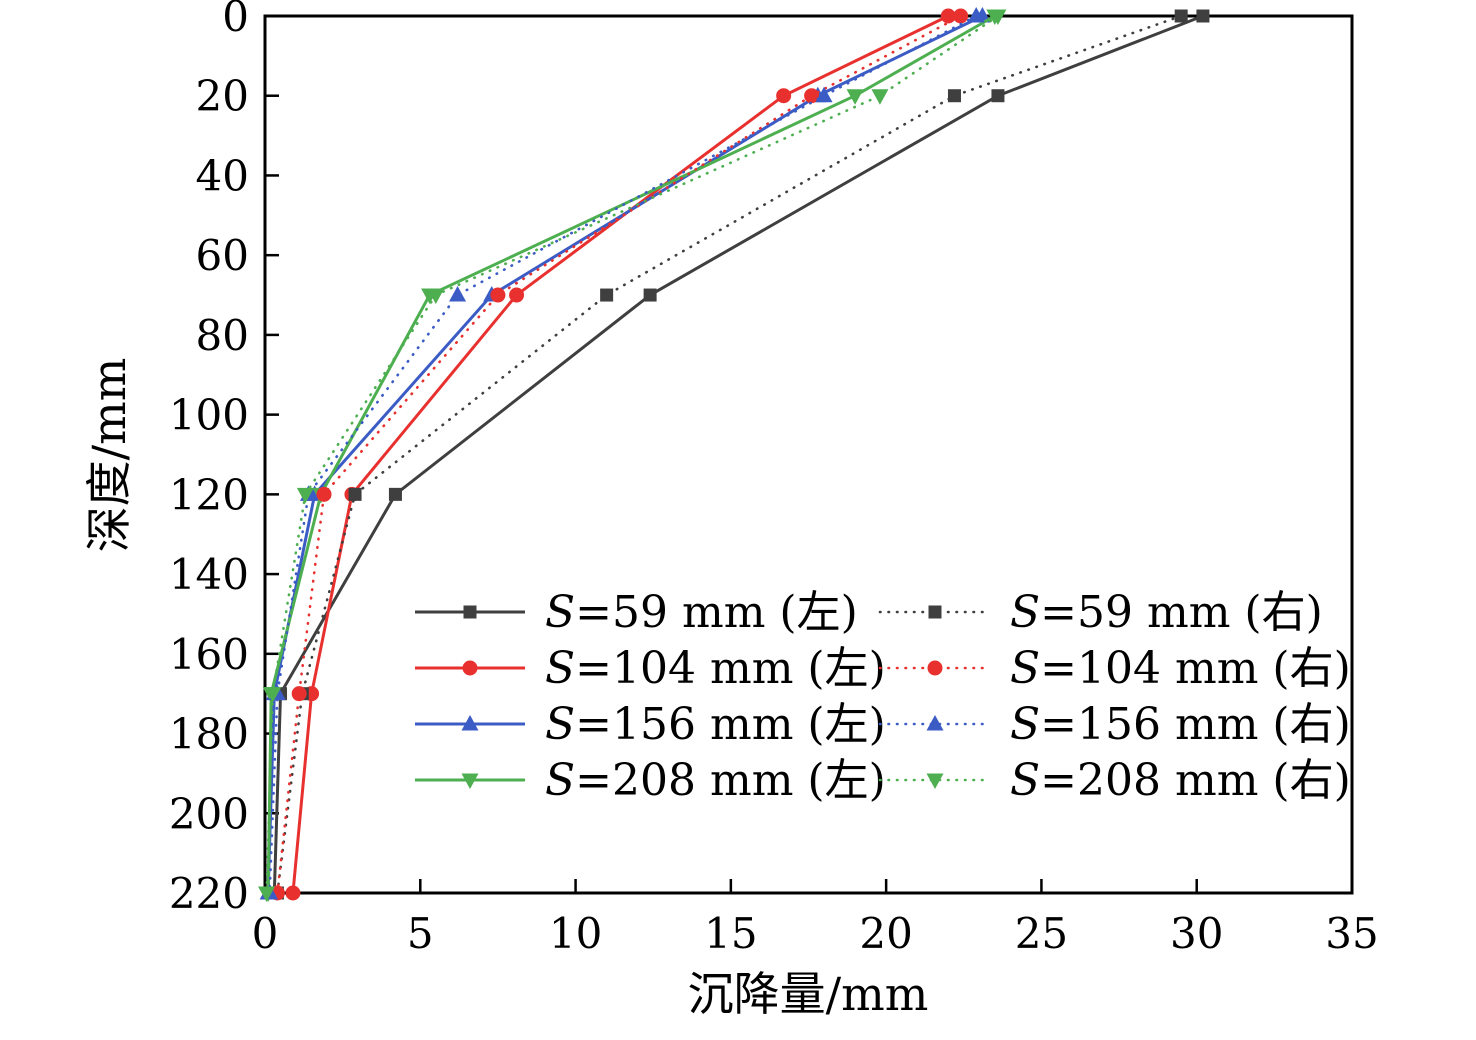 This screenshot has width=1476, height=1040. What do you see at coordinates (715, 668) in the screenshot?
I see `legend-label: S=104 mm (左)` at bounding box center [715, 668].